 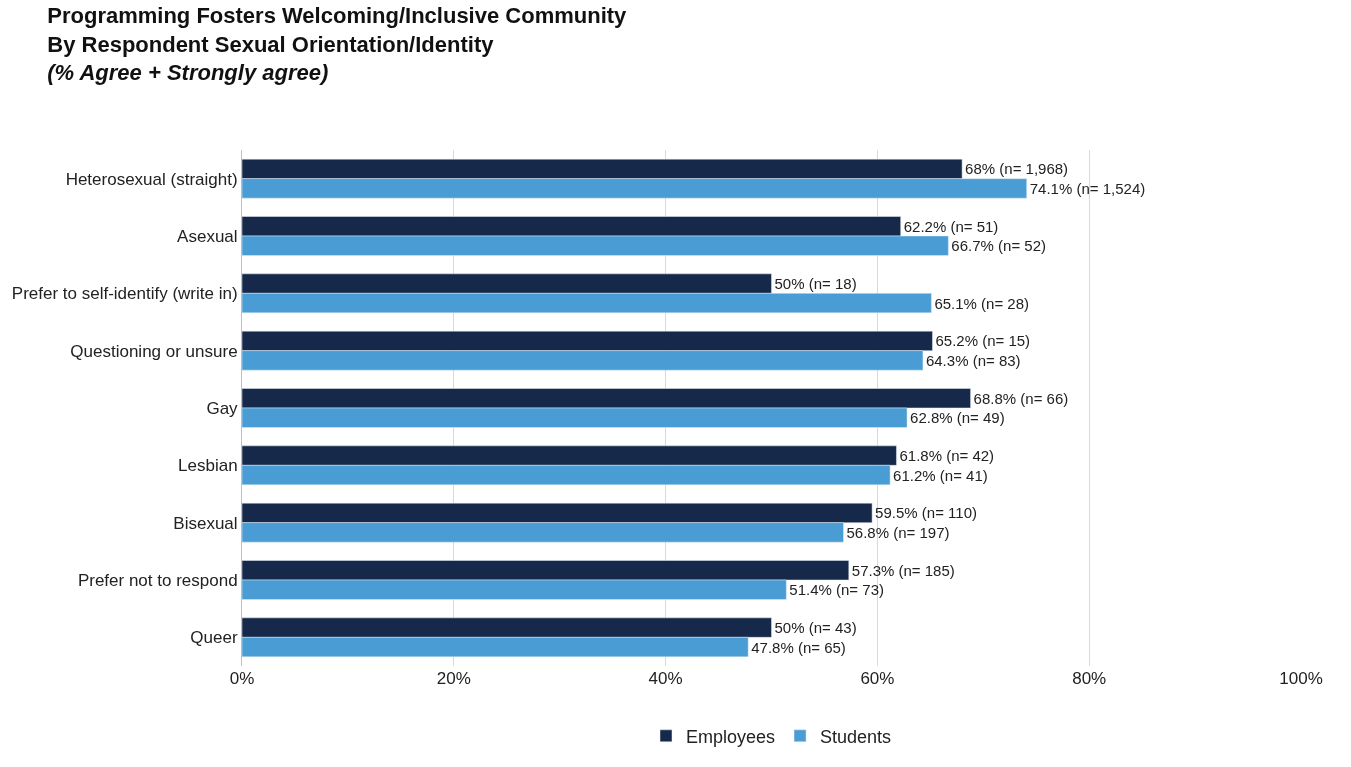 What do you see at coordinates (940, 475) in the screenshot?
I see `data-label: 61.2% (n= 41)` at bounding box center [940, 475].